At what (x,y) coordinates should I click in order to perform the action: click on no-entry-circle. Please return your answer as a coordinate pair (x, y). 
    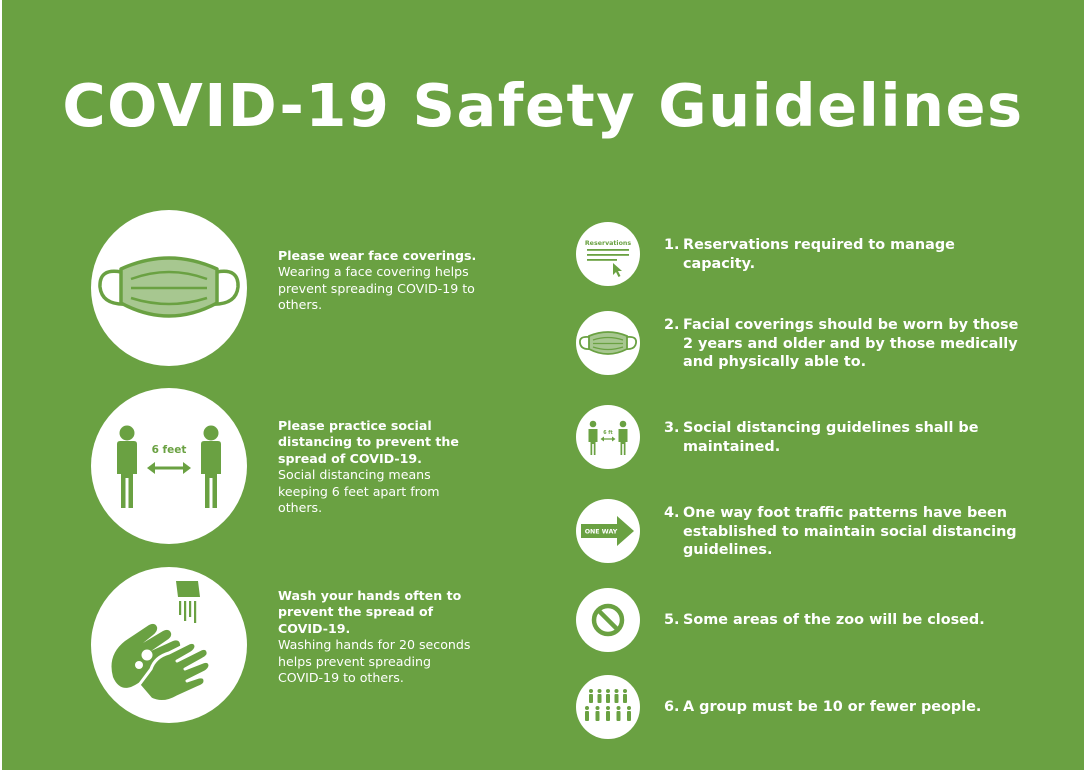
    Looking at the image, I should click on (608, 620).